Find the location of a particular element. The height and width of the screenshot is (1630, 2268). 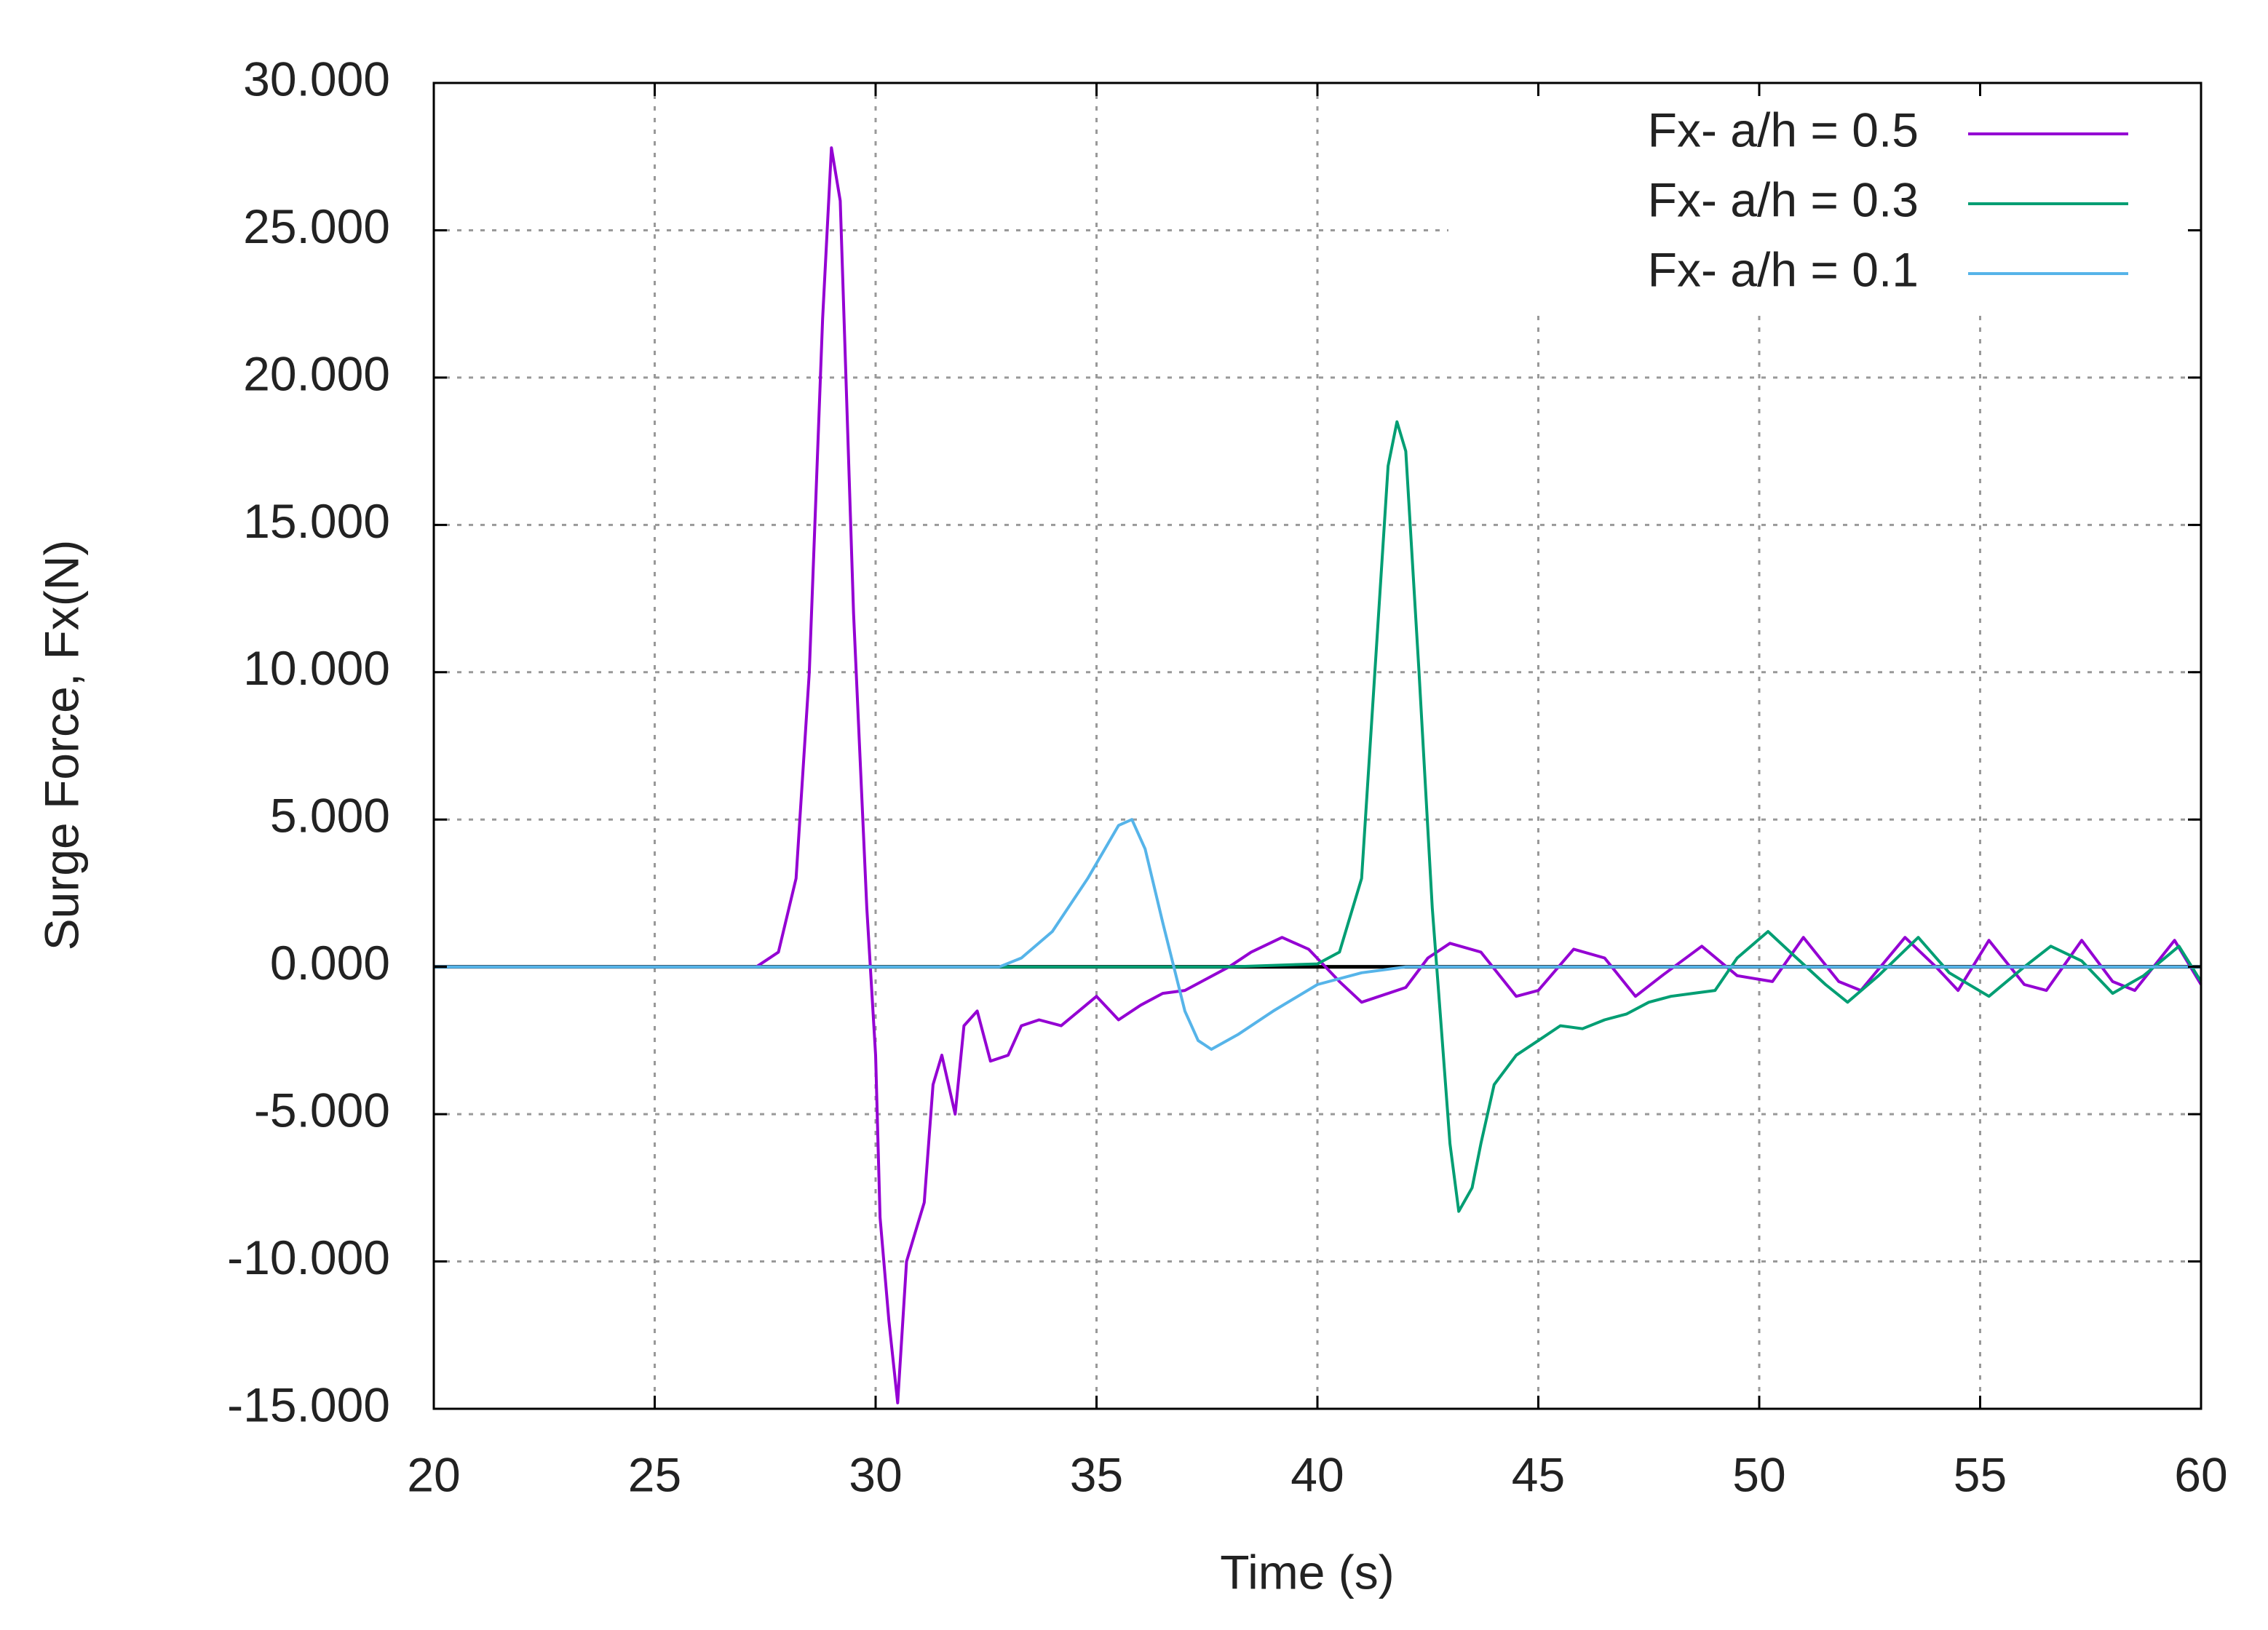

y-tick-label: -10.000 is located at coordinates (308, 1257).